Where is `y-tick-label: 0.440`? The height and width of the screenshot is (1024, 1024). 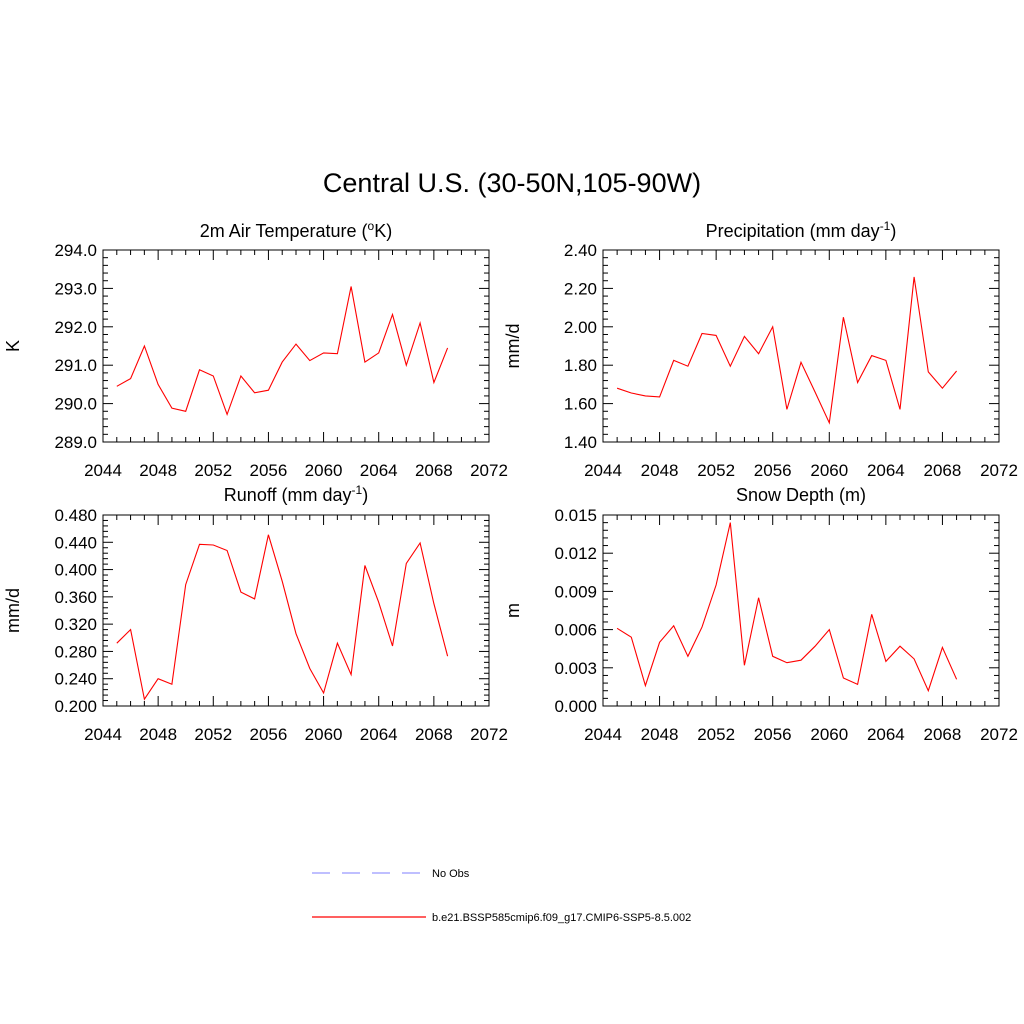
y-tick-label: 0.440 is located at coordinates (75, 542).